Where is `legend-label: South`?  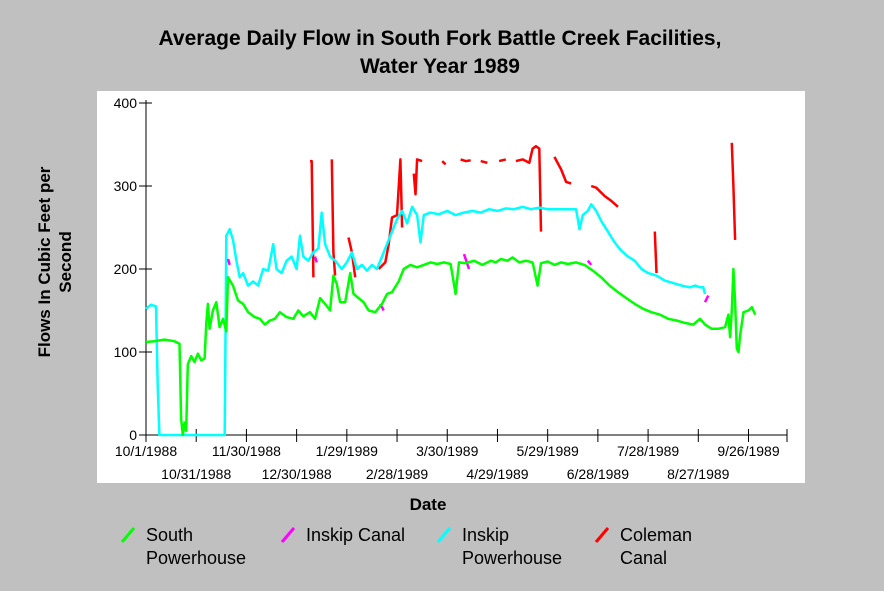 legend-label: South is located at coordinates (169, 535).